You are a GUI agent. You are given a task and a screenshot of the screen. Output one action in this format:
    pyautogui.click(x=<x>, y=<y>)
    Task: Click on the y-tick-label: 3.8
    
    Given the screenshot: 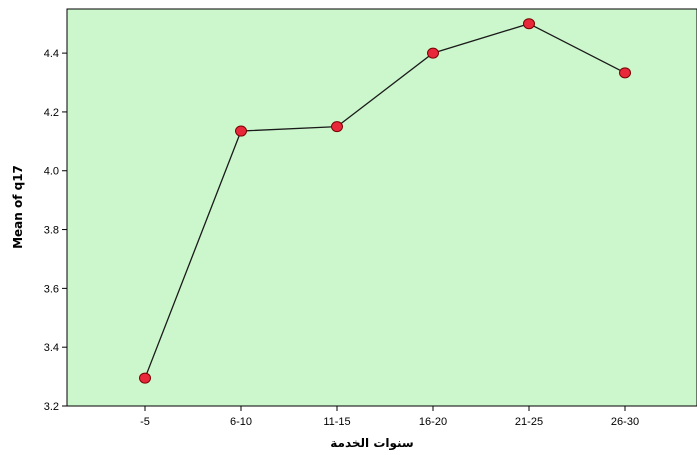 What is the action you would take?
    pyautogui.click(x=51, y=231)
    